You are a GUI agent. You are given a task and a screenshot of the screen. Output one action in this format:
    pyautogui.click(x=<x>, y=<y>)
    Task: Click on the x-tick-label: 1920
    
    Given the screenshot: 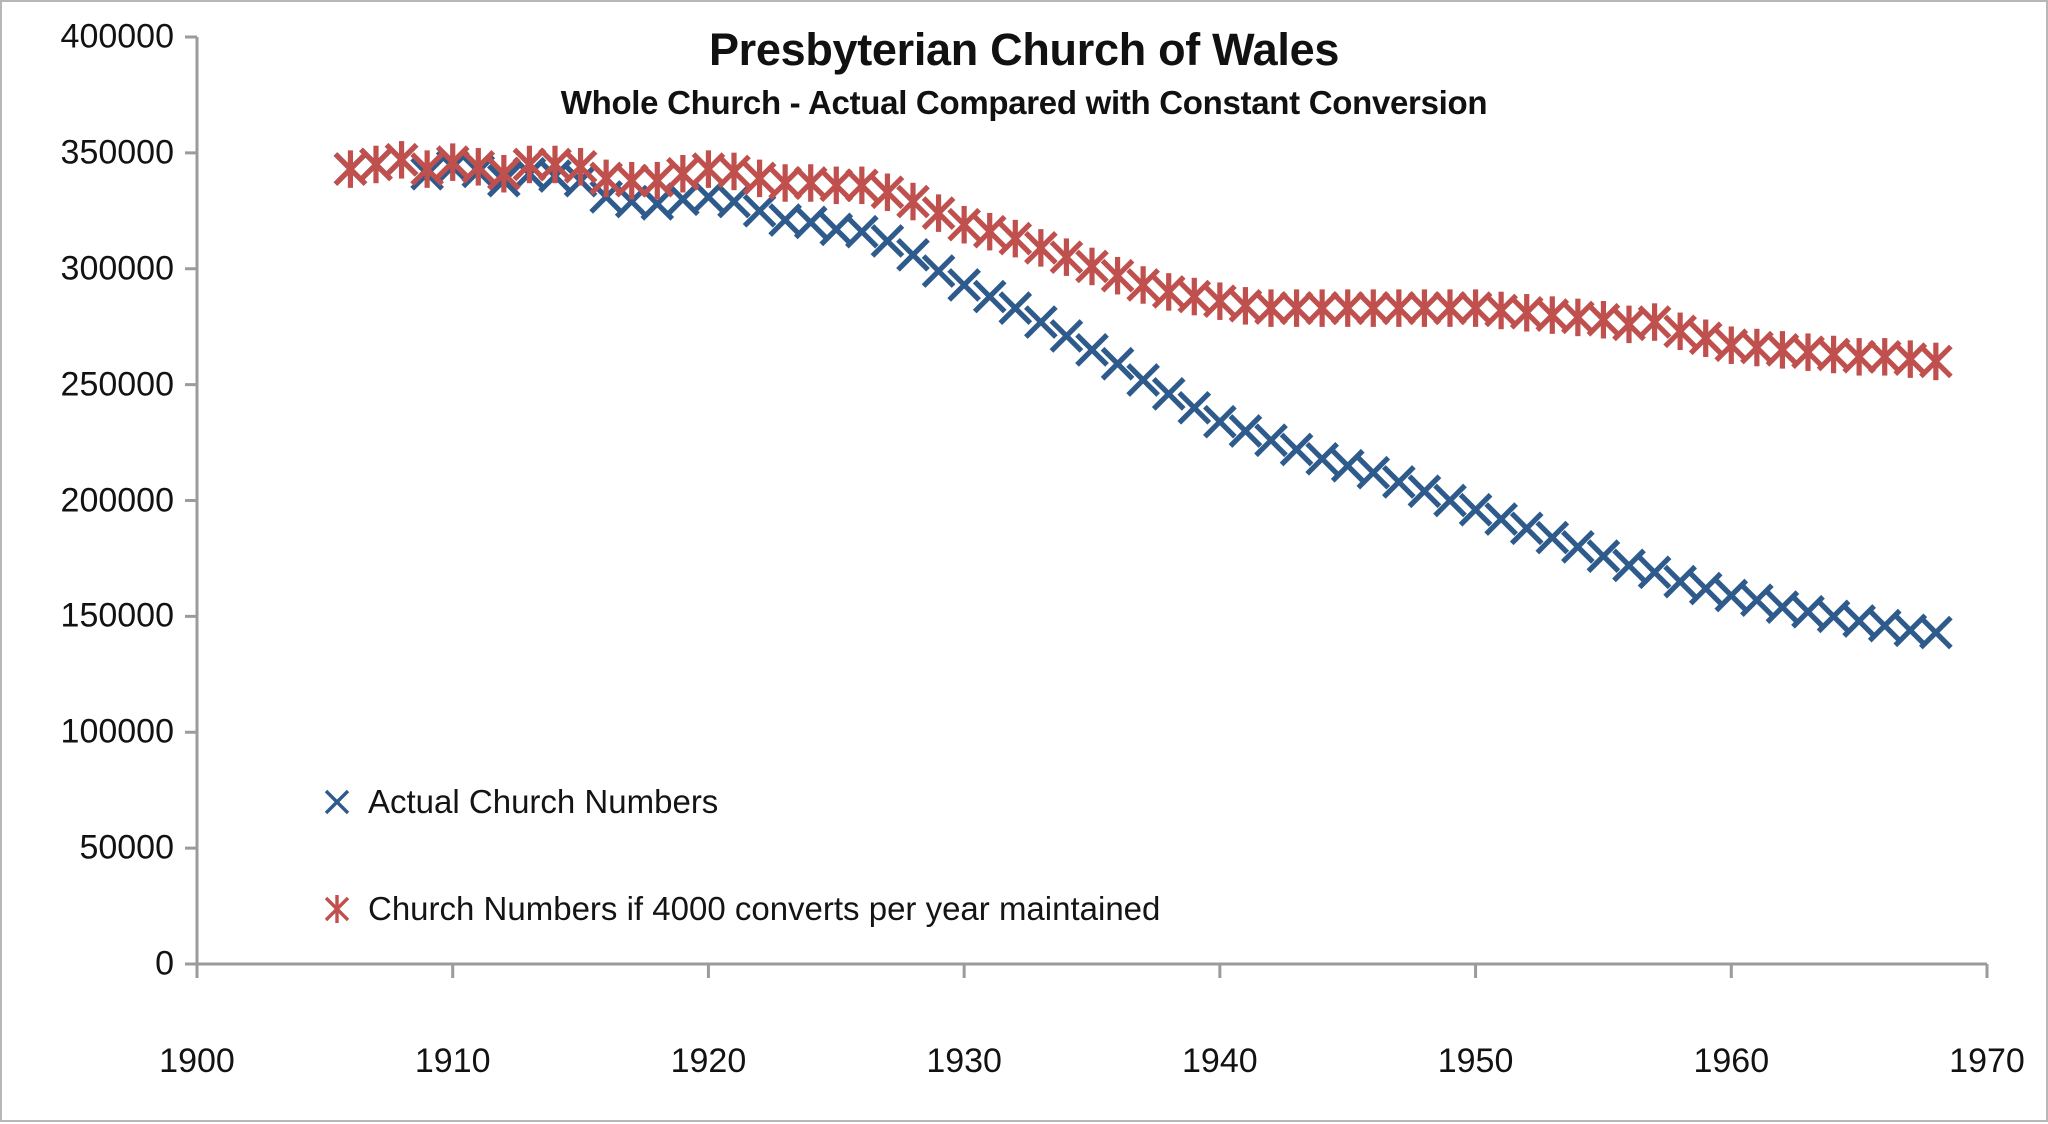 What is the action you would take?
    pyautogui.click(x=708, y=1061)
    